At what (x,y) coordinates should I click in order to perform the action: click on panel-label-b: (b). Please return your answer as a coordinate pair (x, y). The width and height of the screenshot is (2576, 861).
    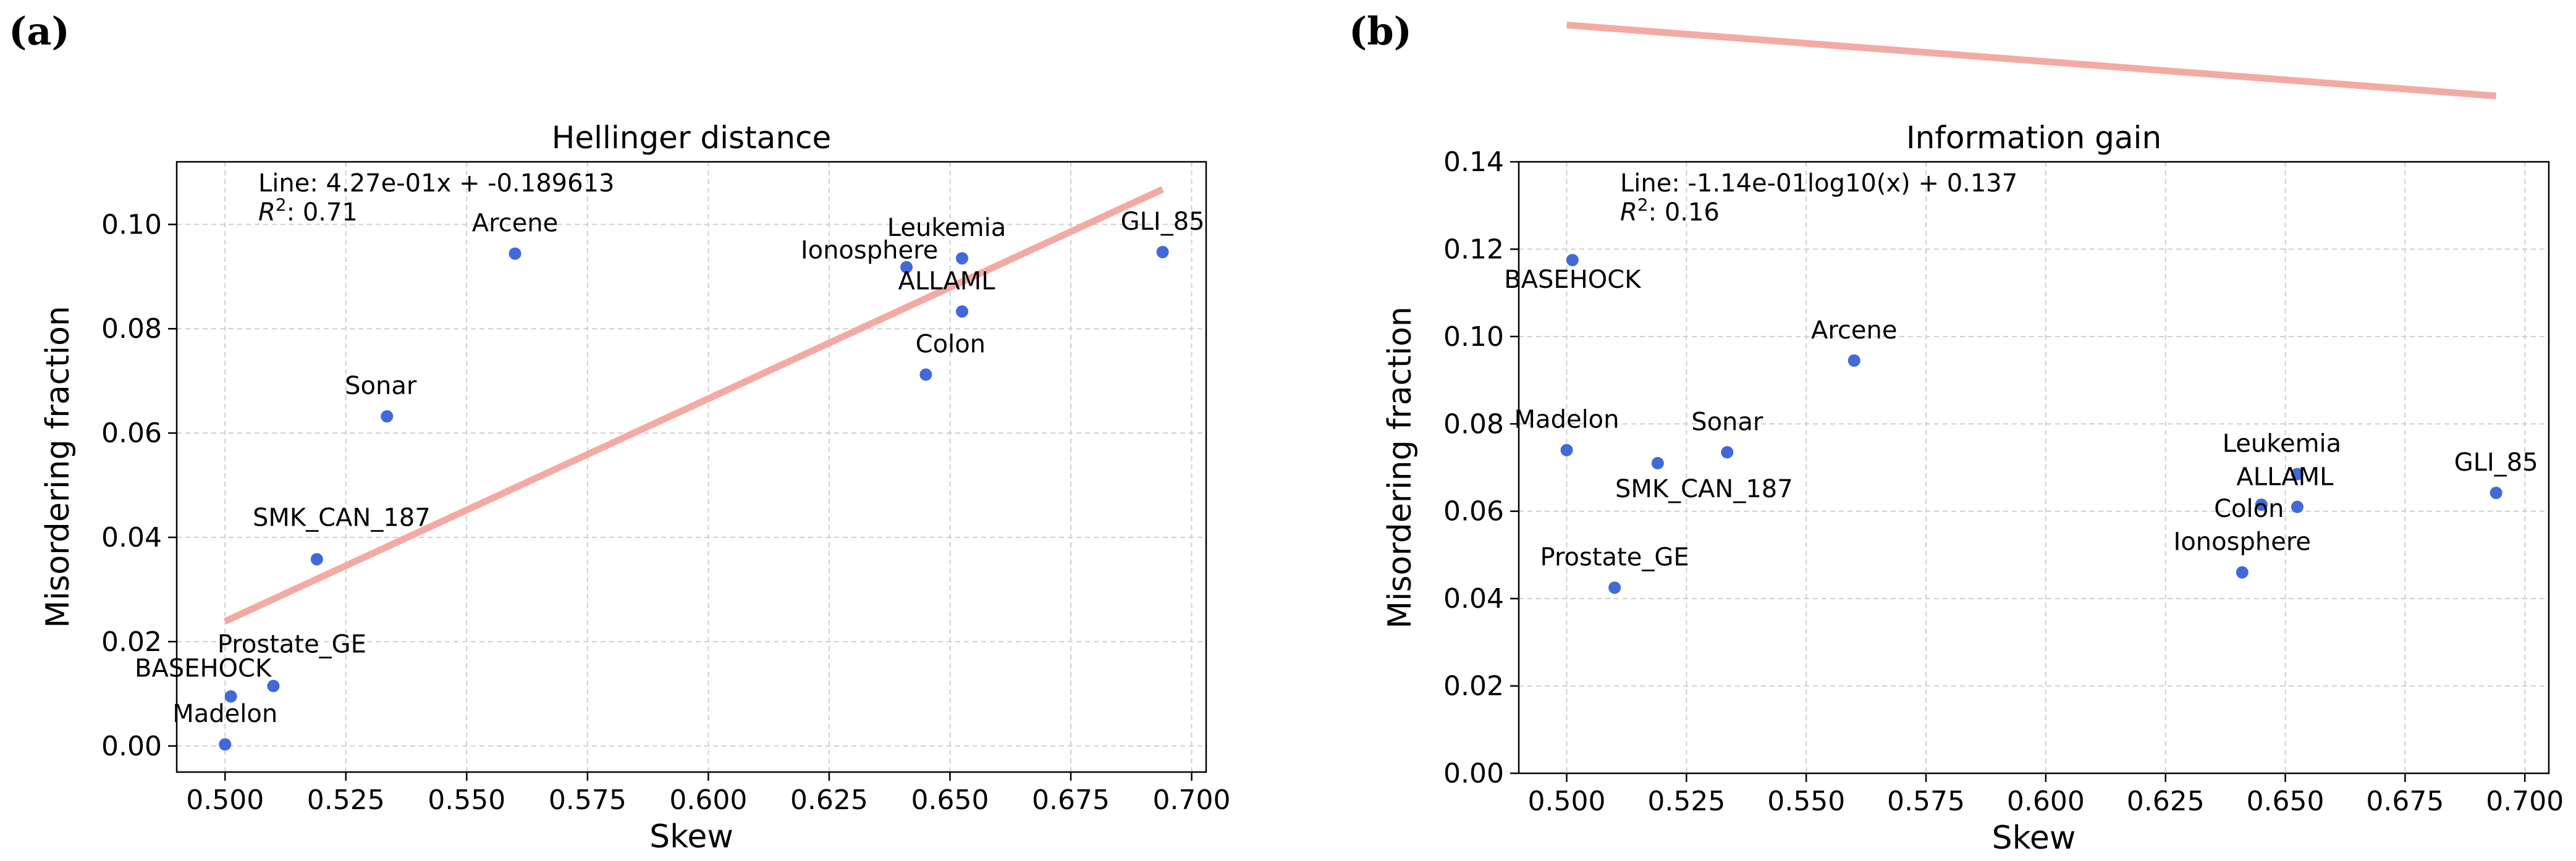
    Looking at the image, I should click on (1380, 31).